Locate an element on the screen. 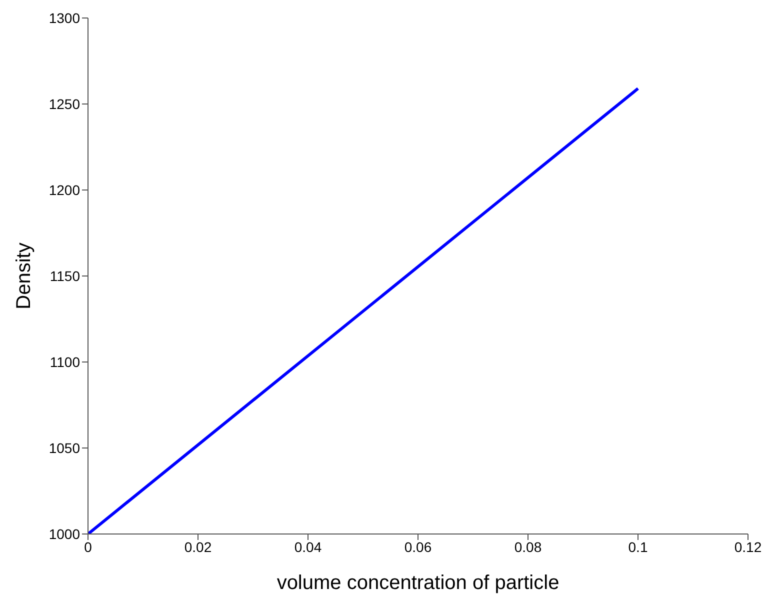 This screenshot has height=606, width=780. y-tick-label: 1050 is located at coordinates (64, 448).